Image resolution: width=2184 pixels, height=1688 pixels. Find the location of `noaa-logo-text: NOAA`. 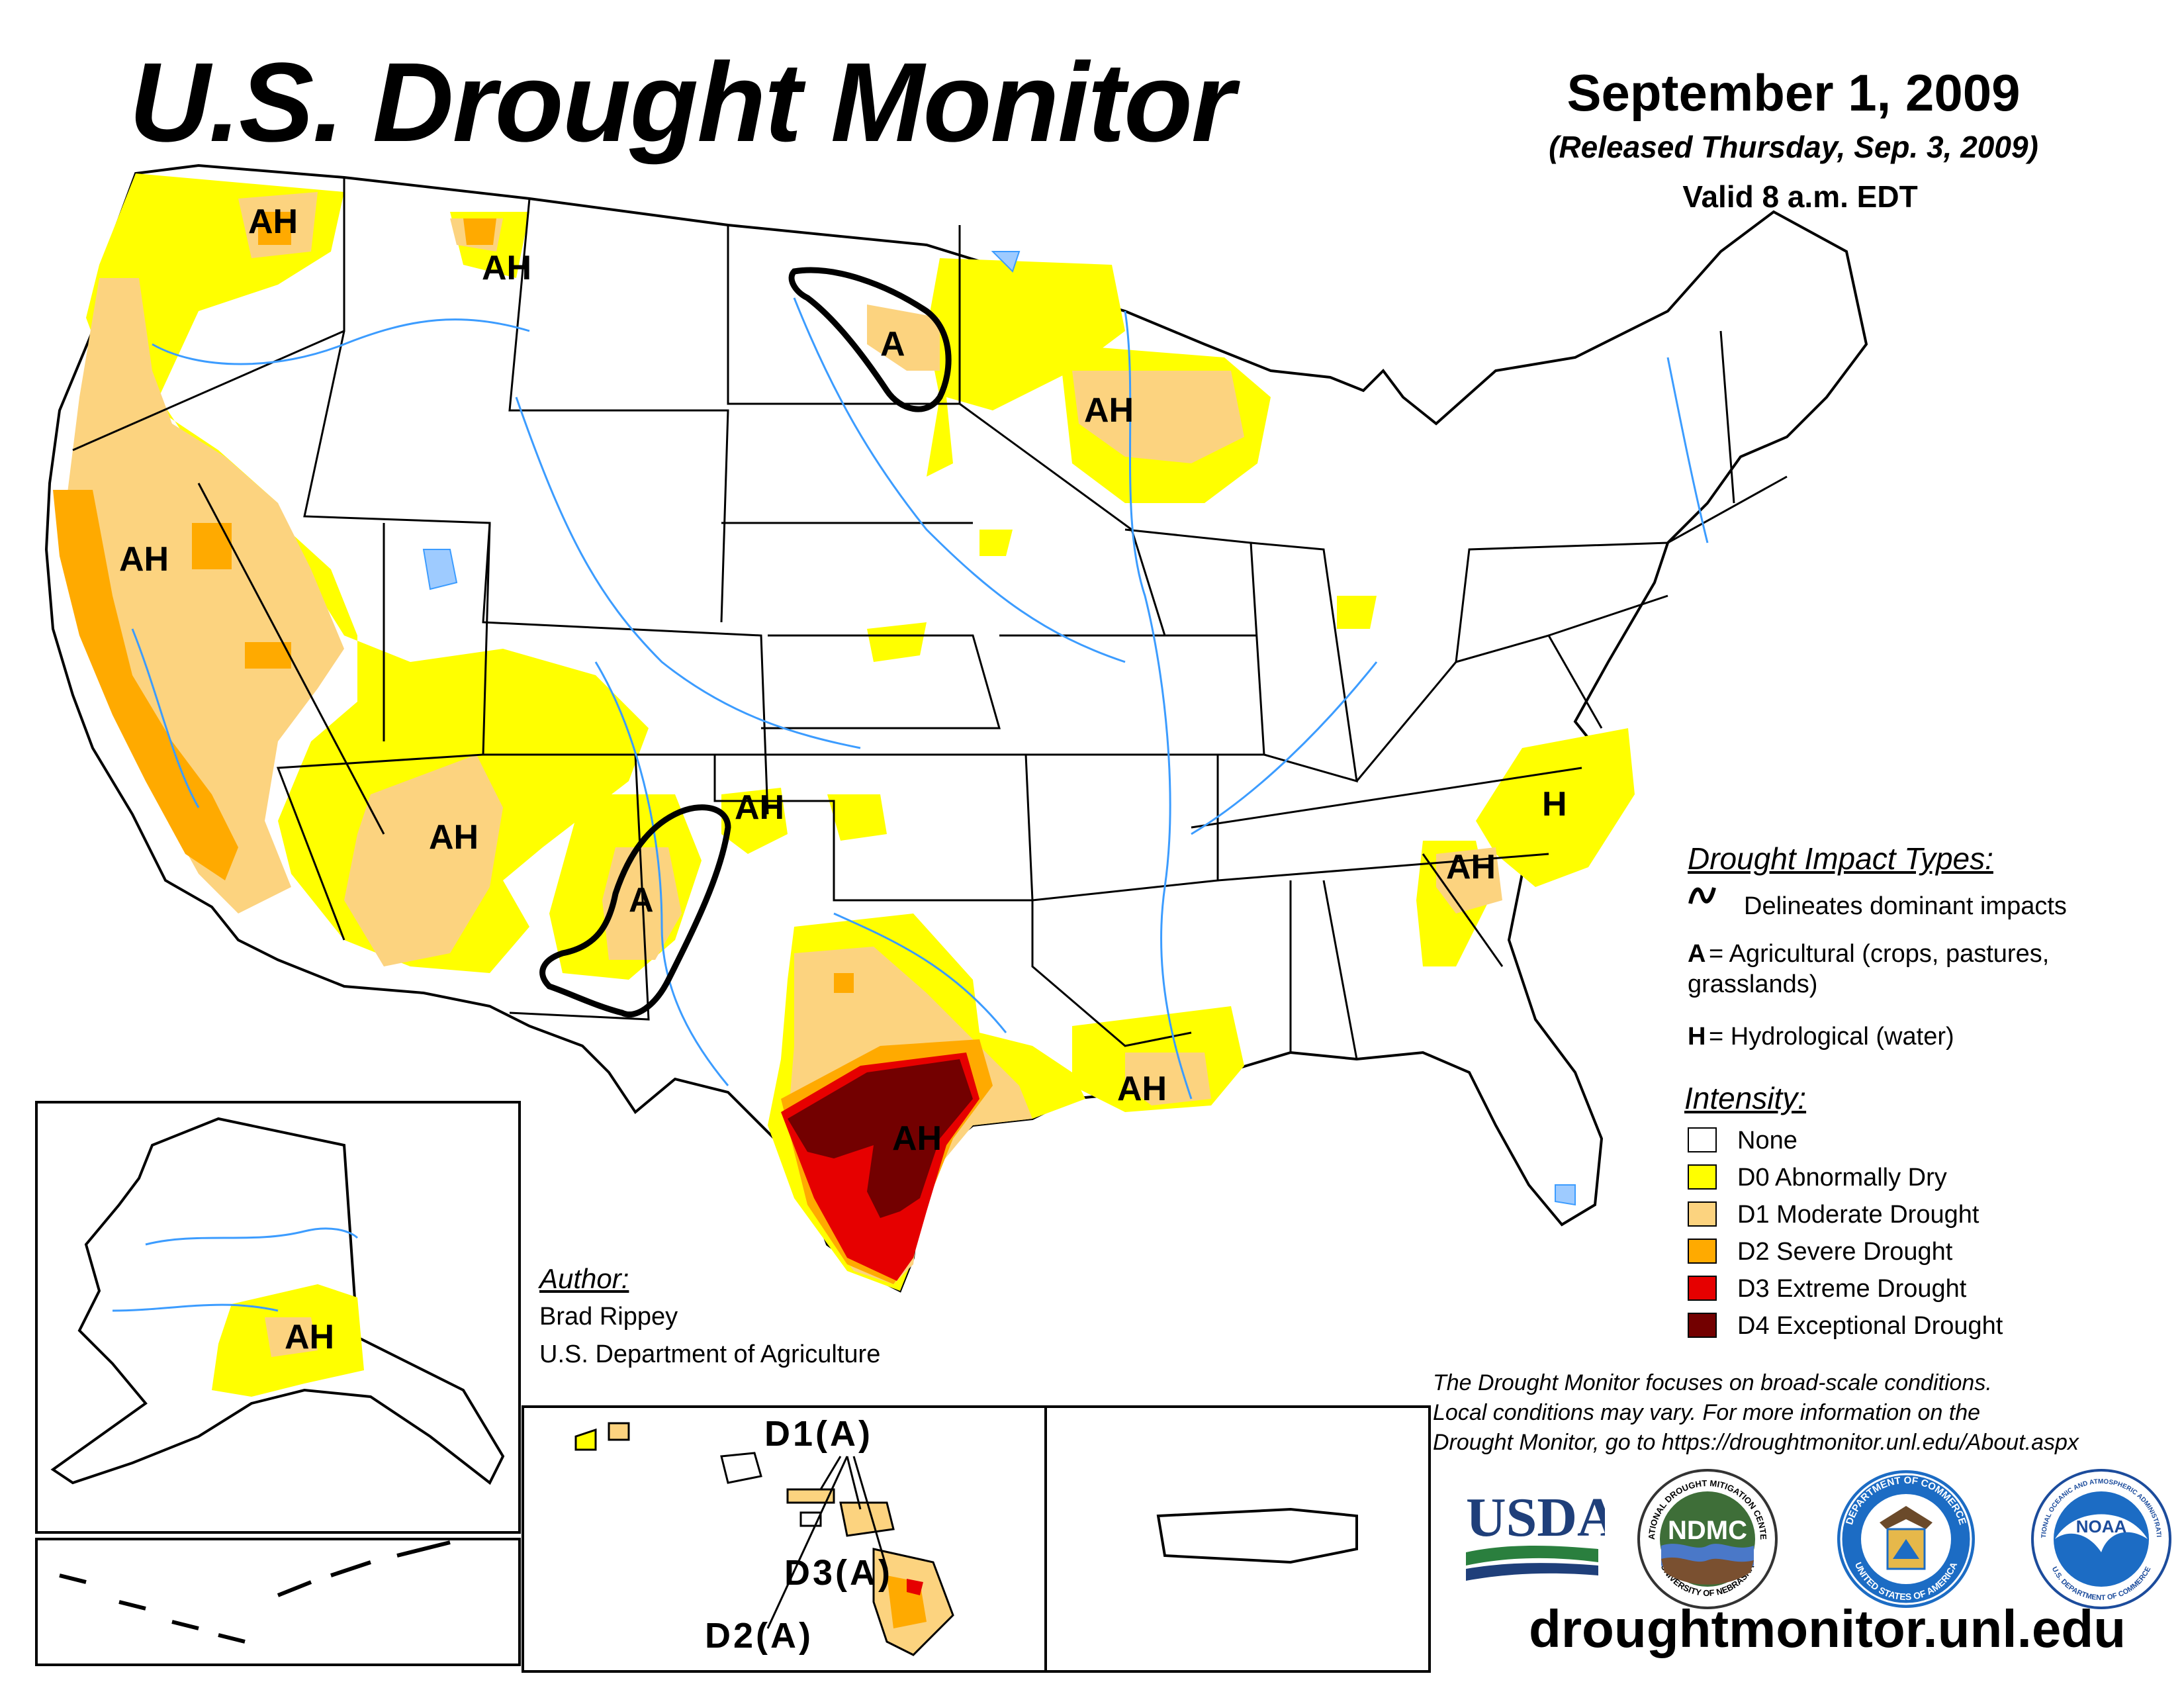

noaa-logo-text: NOAA is located at coordinates (2101, 1526).